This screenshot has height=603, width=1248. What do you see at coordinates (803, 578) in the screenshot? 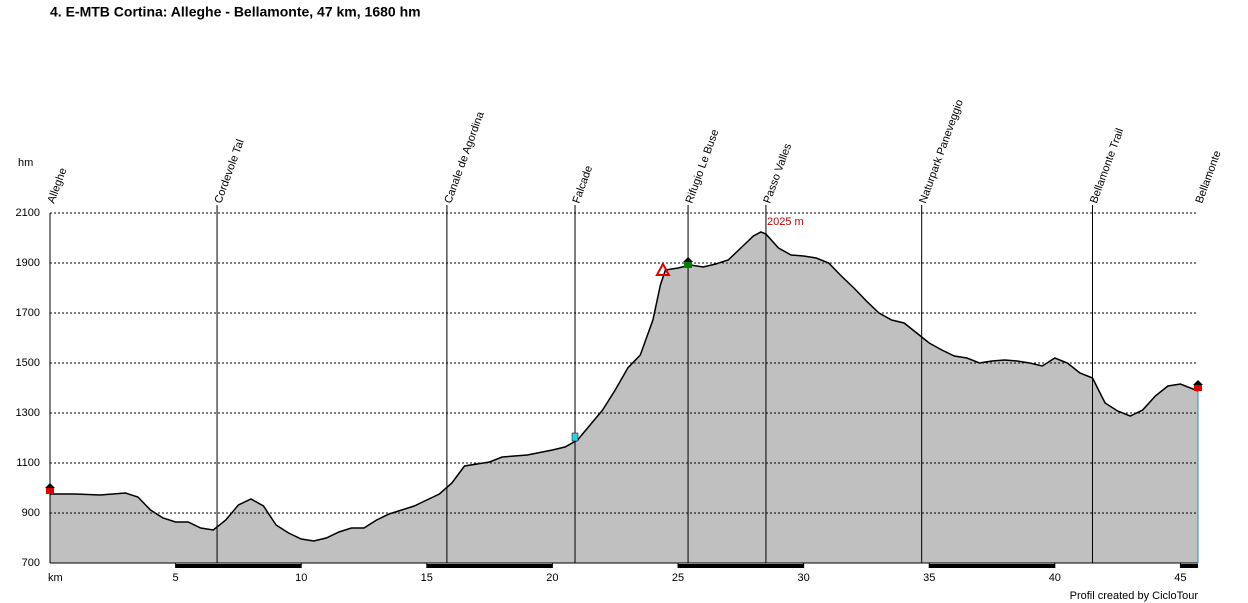
I see `x-tick-label: 30` at bounding box center [803, 578].